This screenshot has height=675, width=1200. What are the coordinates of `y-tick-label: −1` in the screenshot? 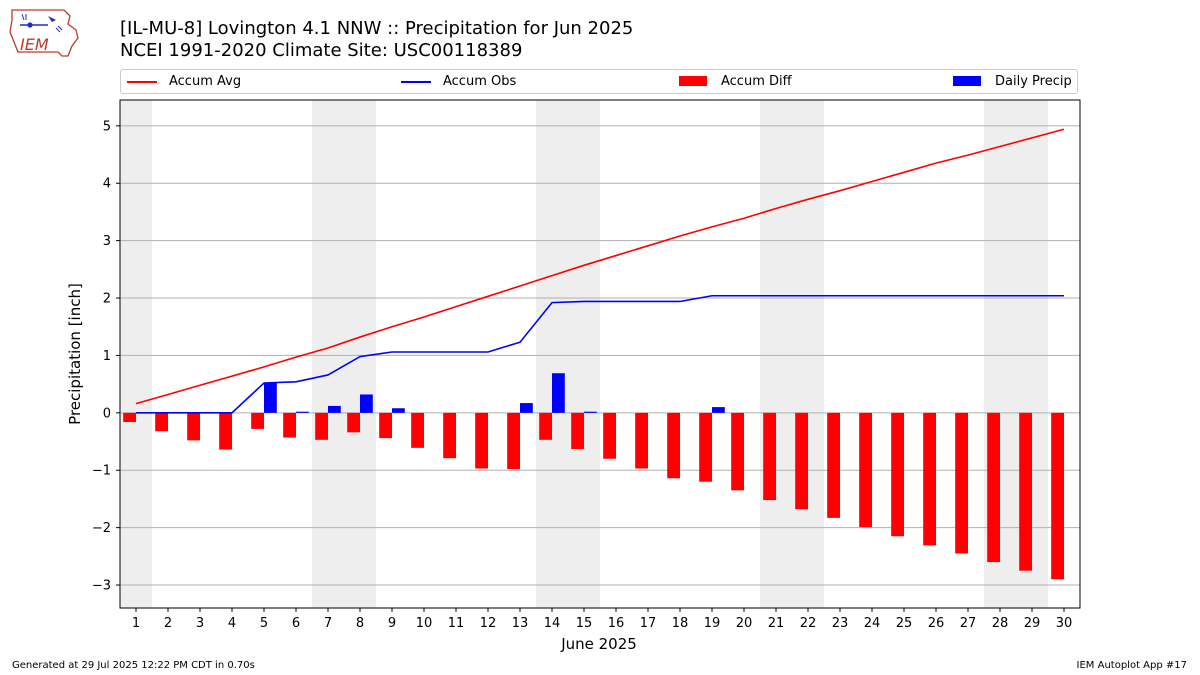 It's located at (101, 471).